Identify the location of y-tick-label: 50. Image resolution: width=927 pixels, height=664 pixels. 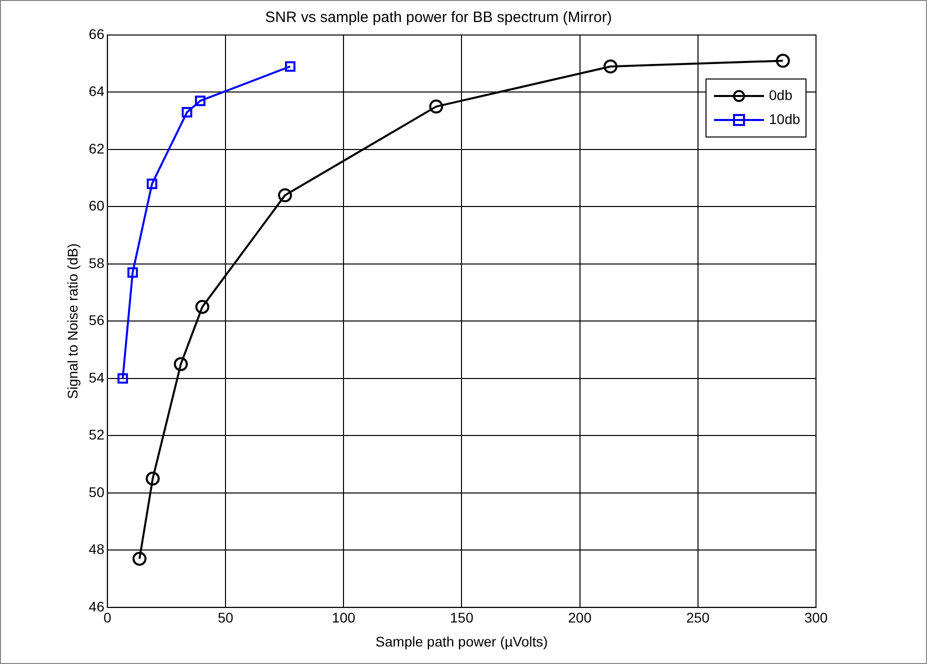
(96, 492).